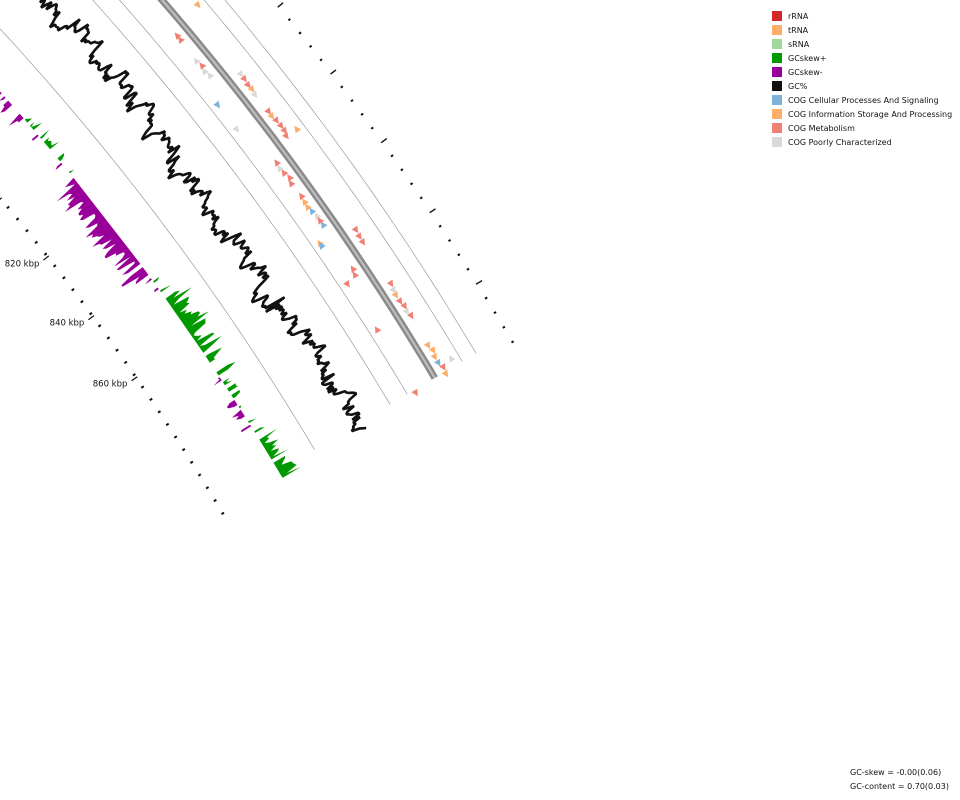 Image resolution: width=960 pixels, height=800 pixels. What do you see at coordinates (22, 264) in the screenshot?
I see `tick-label: 820 kbp` at bounding box center [22, 264].